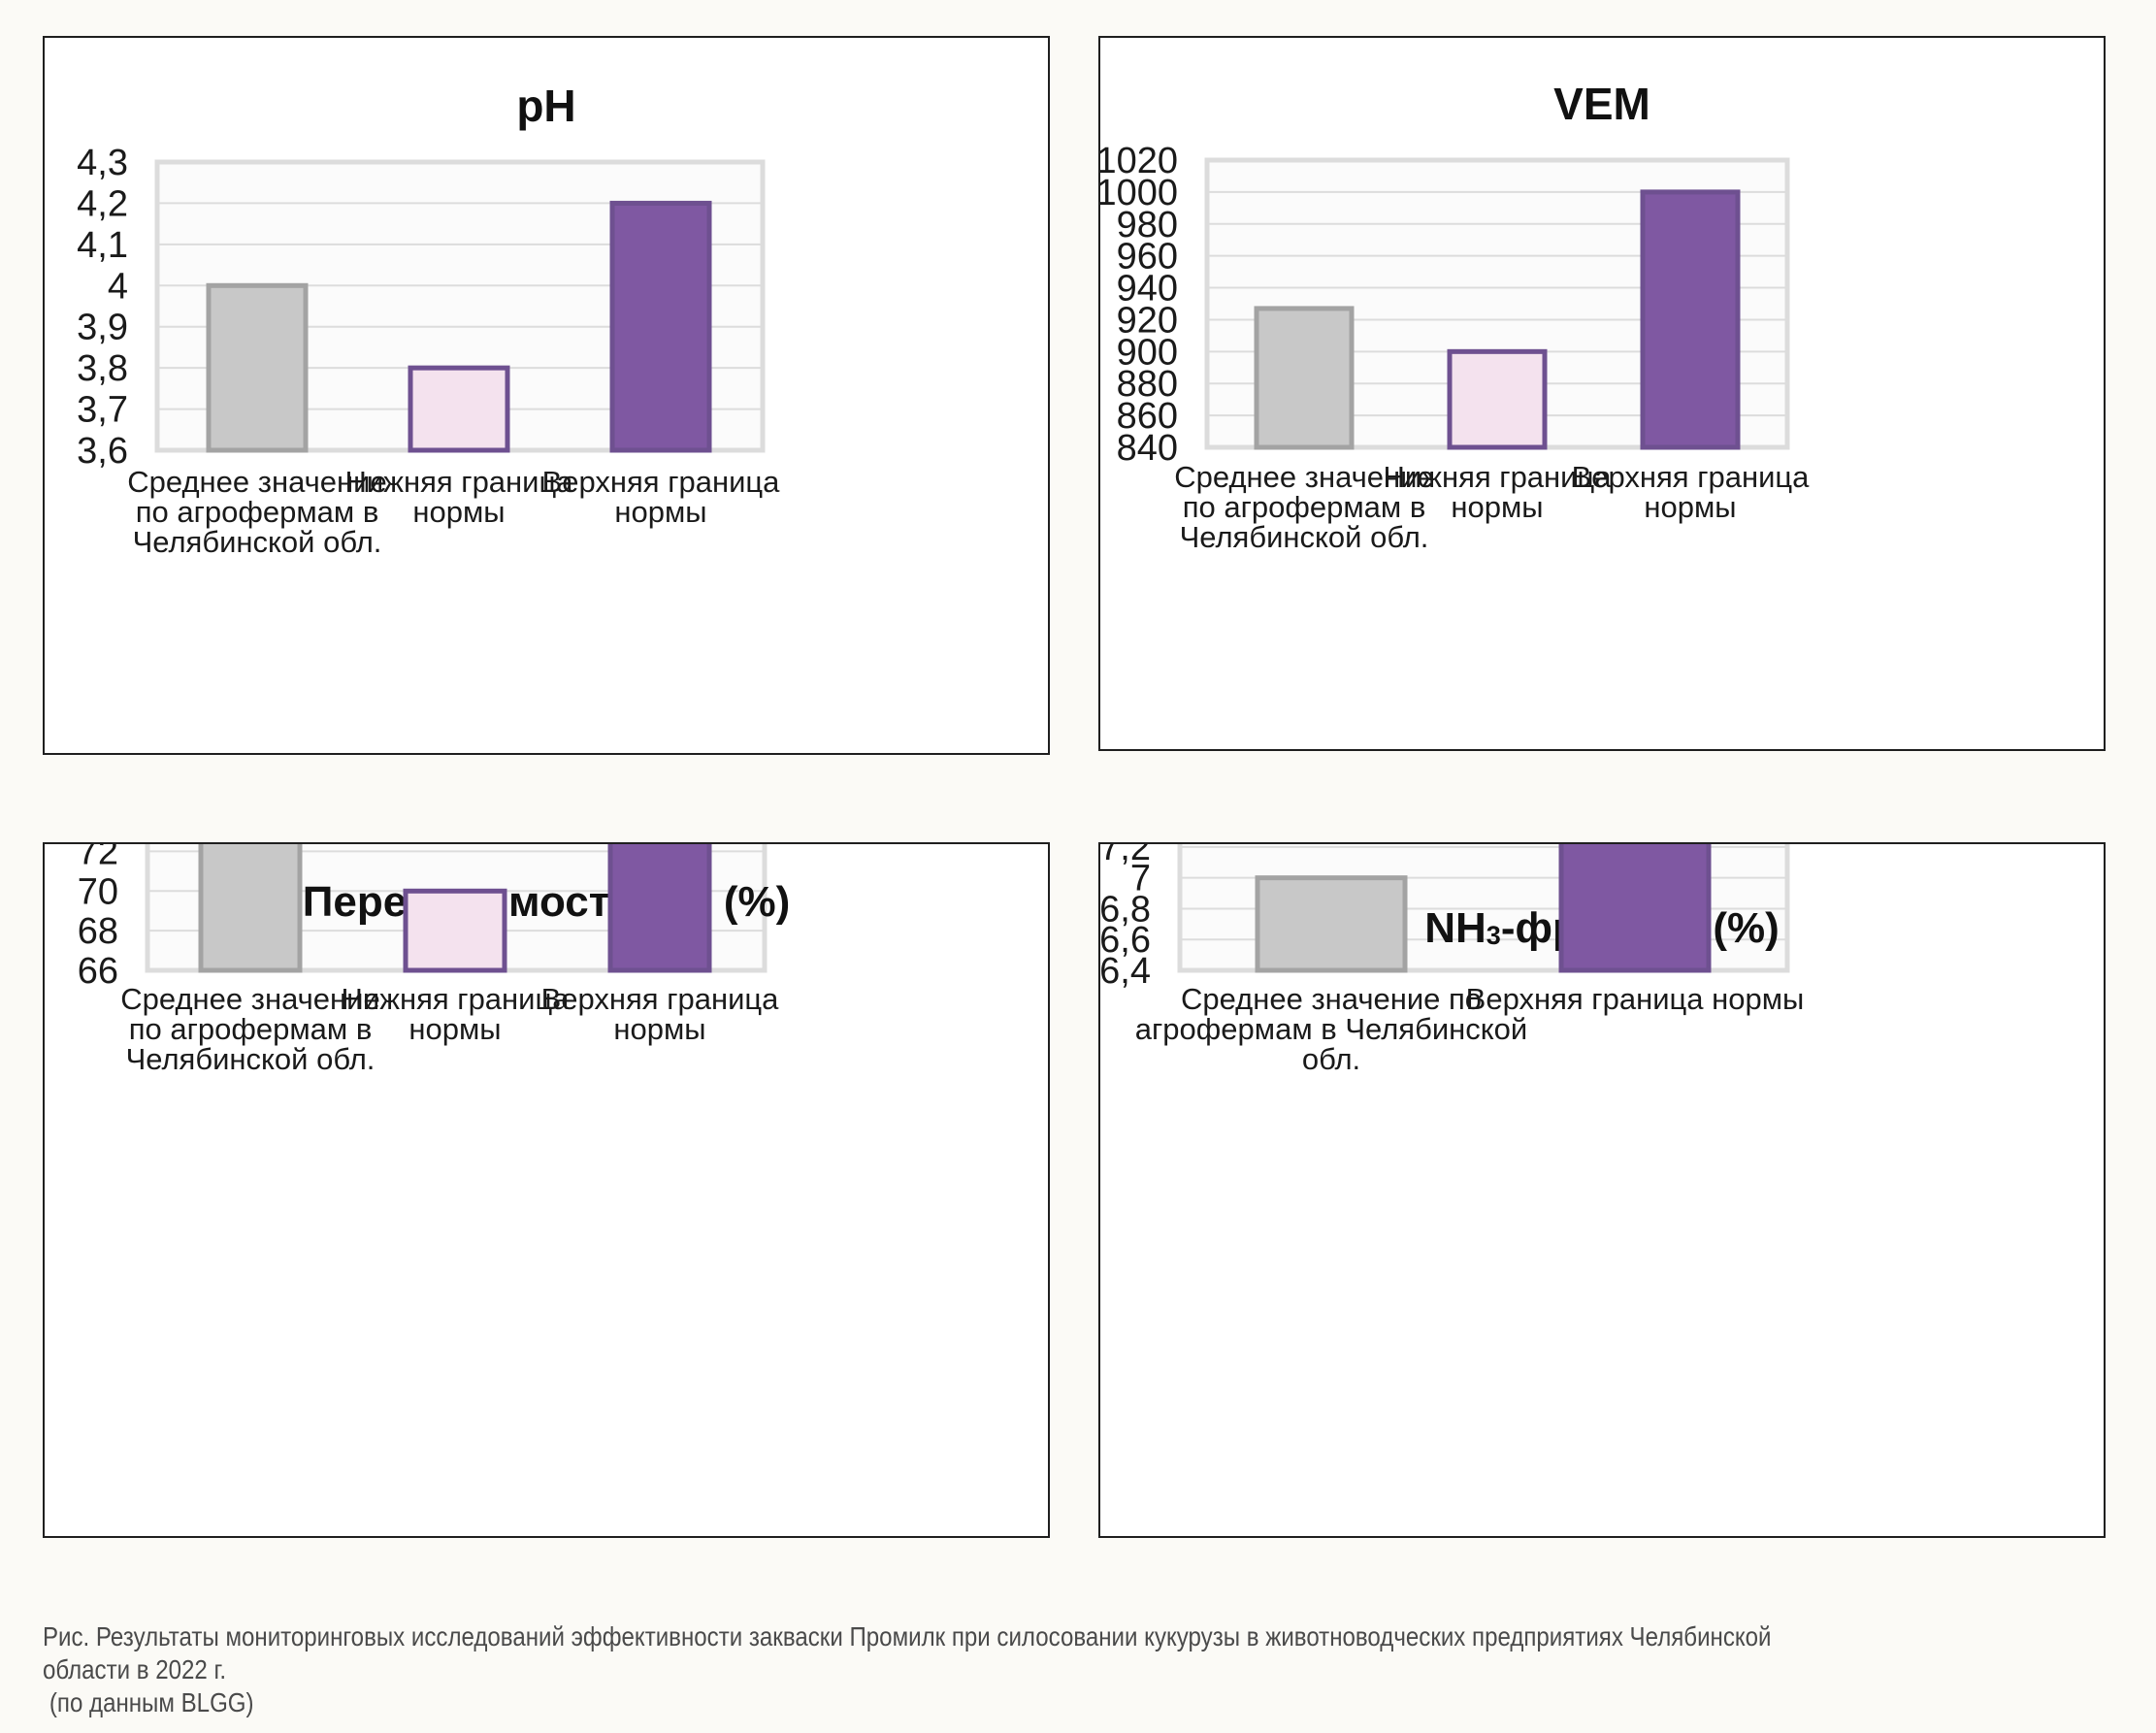  Describe the element at coordinates (547, 902) in the screenshot. I see `chart-title: Переваримость ОВ (%)` at that location.